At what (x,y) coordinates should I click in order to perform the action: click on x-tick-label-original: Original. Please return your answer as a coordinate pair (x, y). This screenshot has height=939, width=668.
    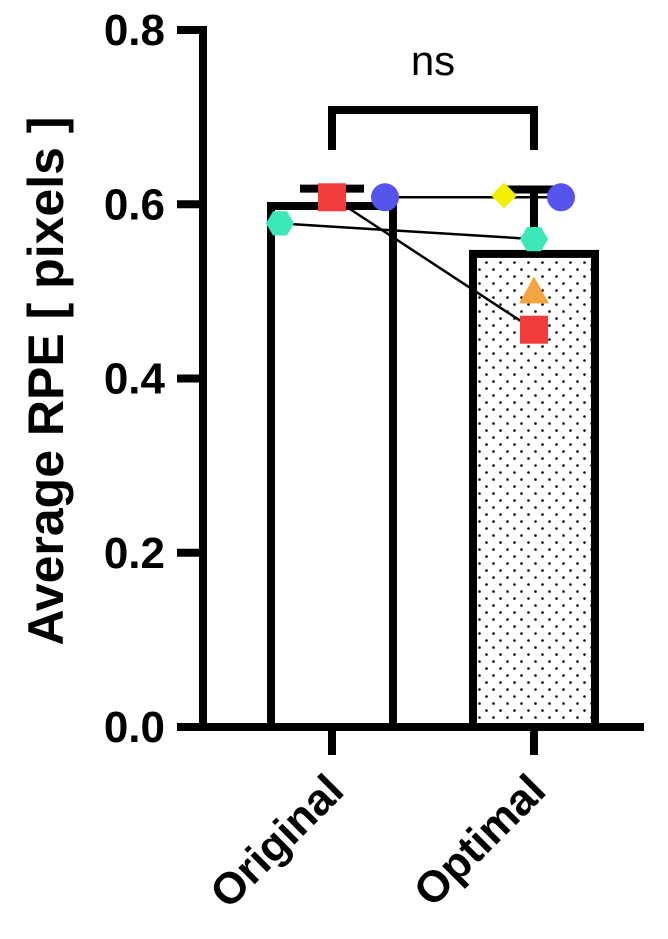
    Looking at the image, I should click on (277, 841).